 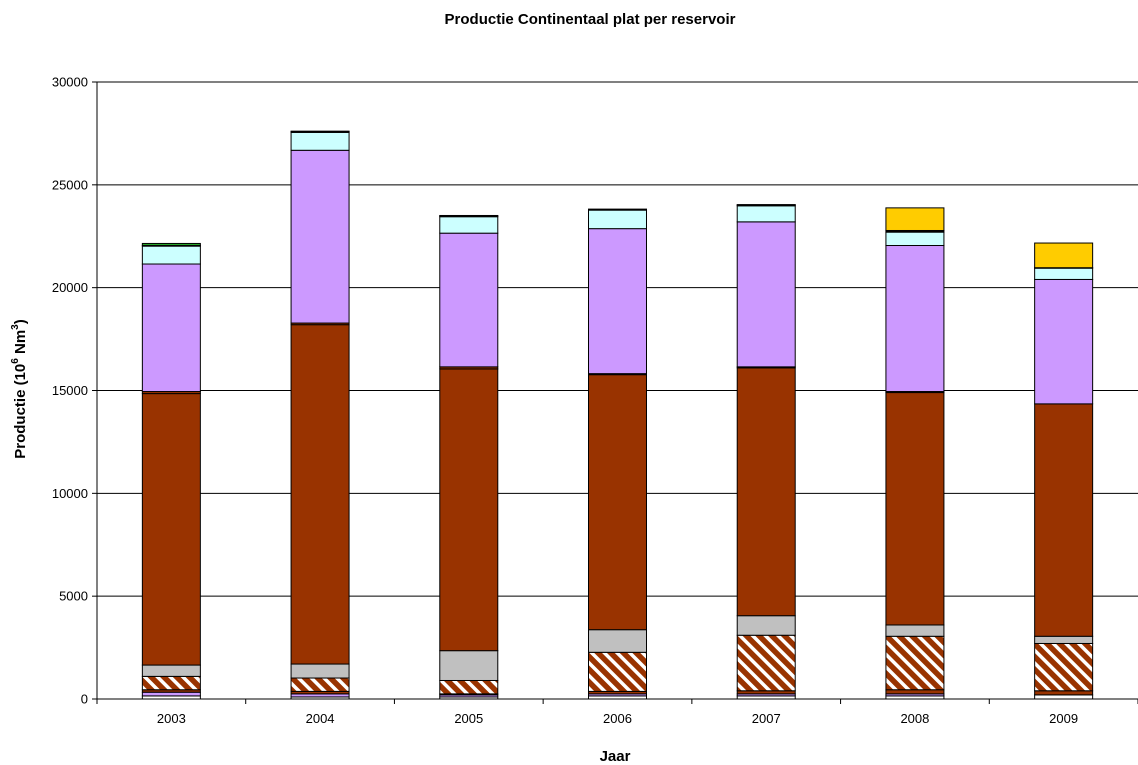 I want to click on x-tick-label: 2009, so click(x=1063, y=718).